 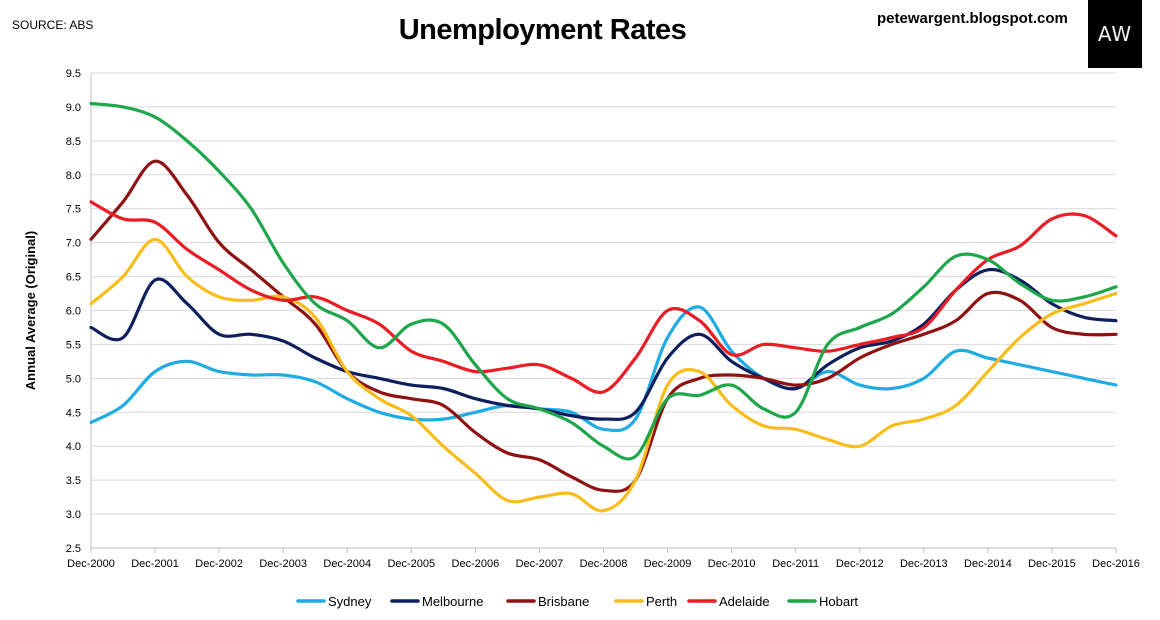 I want to click on y-tick-label: 3.0, so click(x=73, y=515).